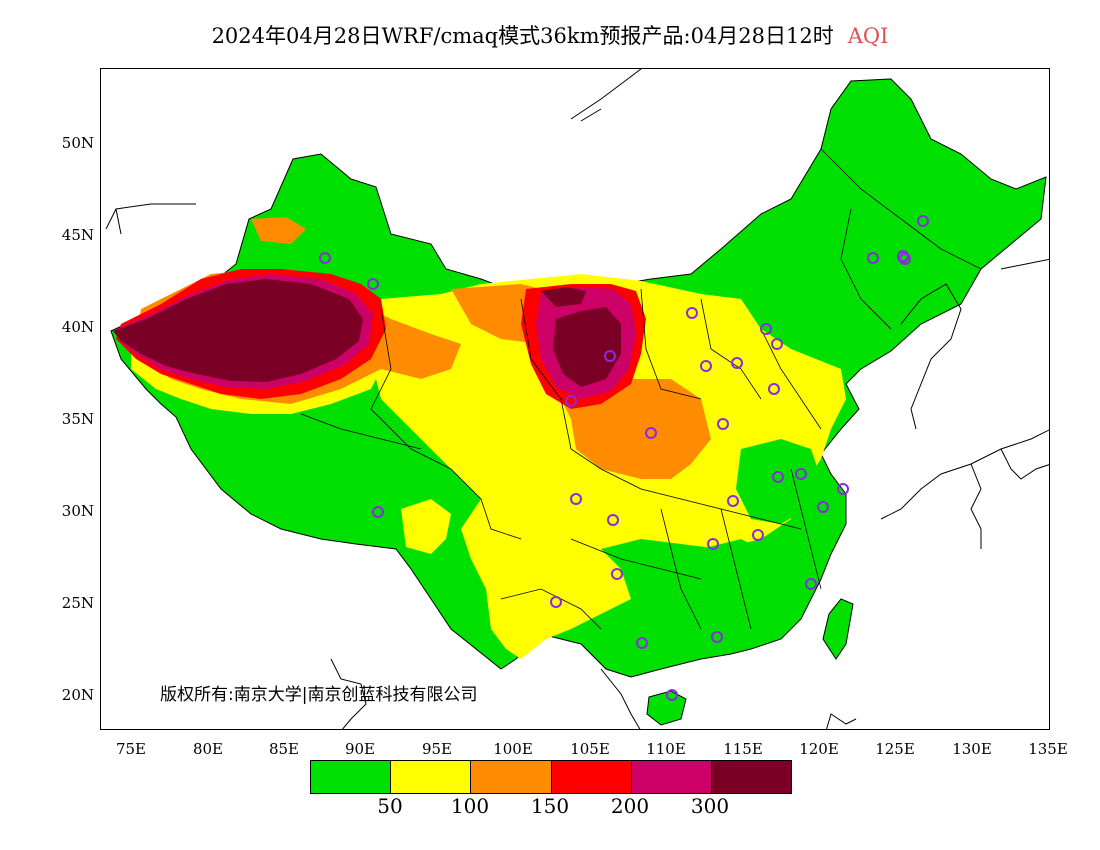  I want to click on legend-swatch-sensitive, so click(511, 777).